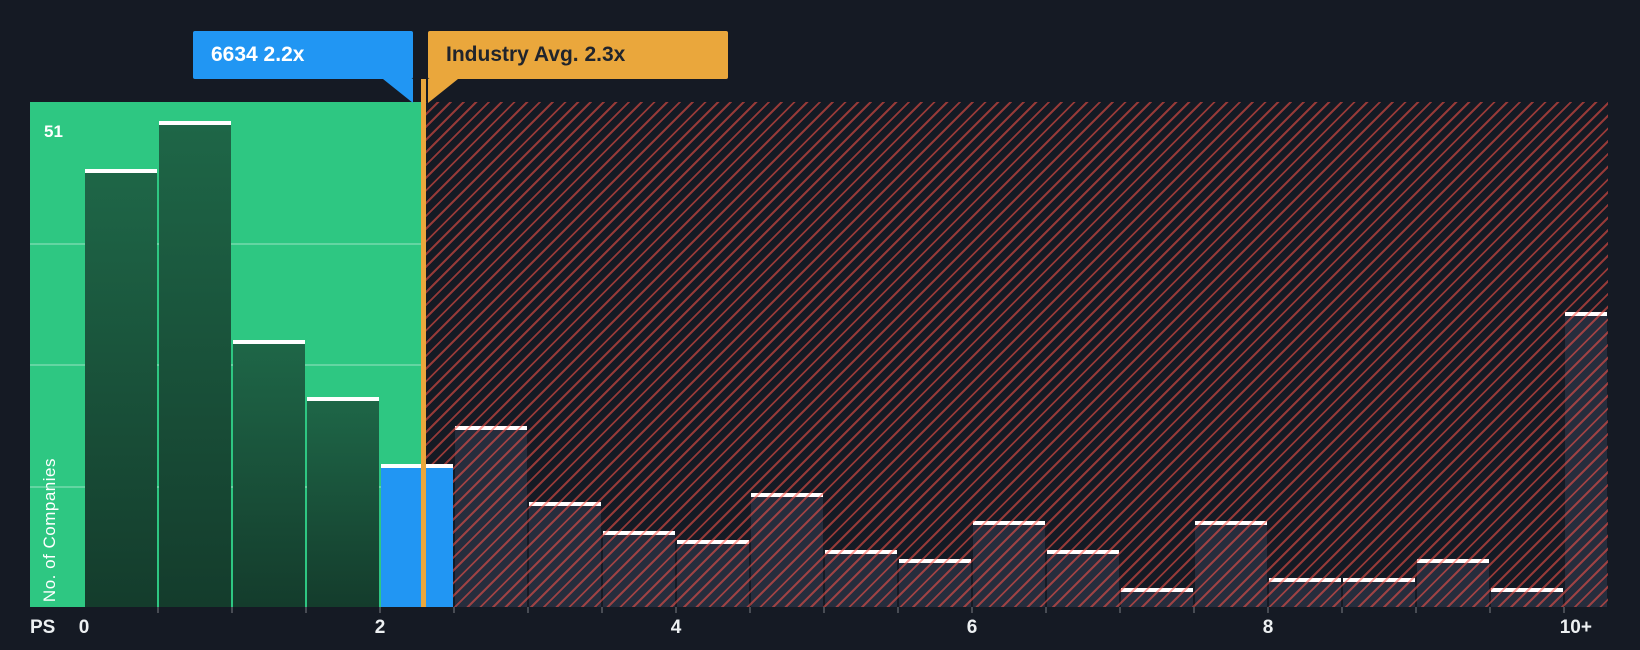 The height and width of the screenshot is (650, 1640). Describe the element at coordinates (398, 91) in the screenshot. I see `company-flag-pointer-icon` at that location.